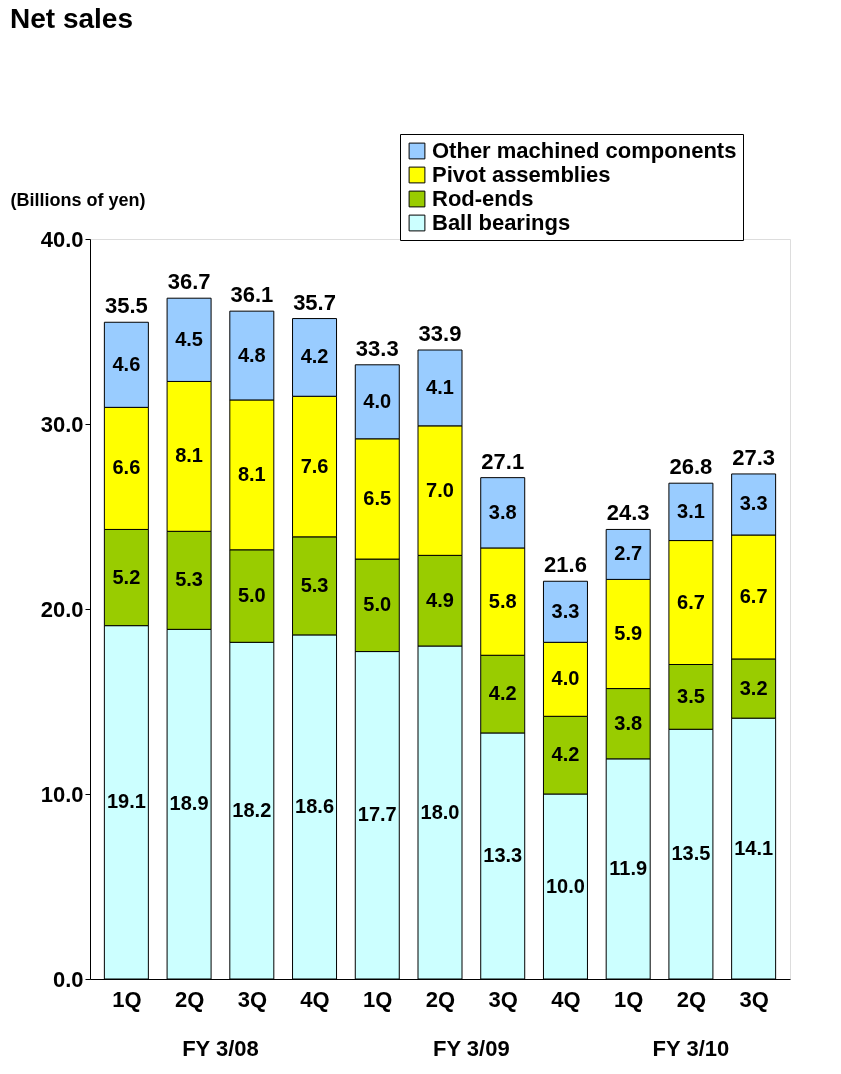 The image size is (841, 1074). Describe the element at coordinates (584, 150) in the screenshot. I see `legend-label: Other machined components` at that location.